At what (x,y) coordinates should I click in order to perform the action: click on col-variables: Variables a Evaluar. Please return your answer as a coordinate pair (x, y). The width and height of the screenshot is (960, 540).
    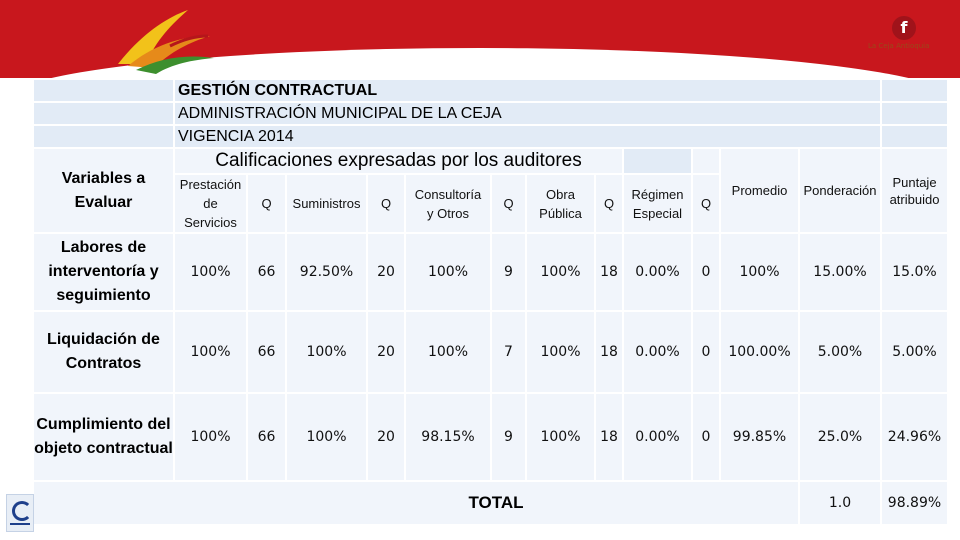
    Looking at the image, I should click on (103, 190).